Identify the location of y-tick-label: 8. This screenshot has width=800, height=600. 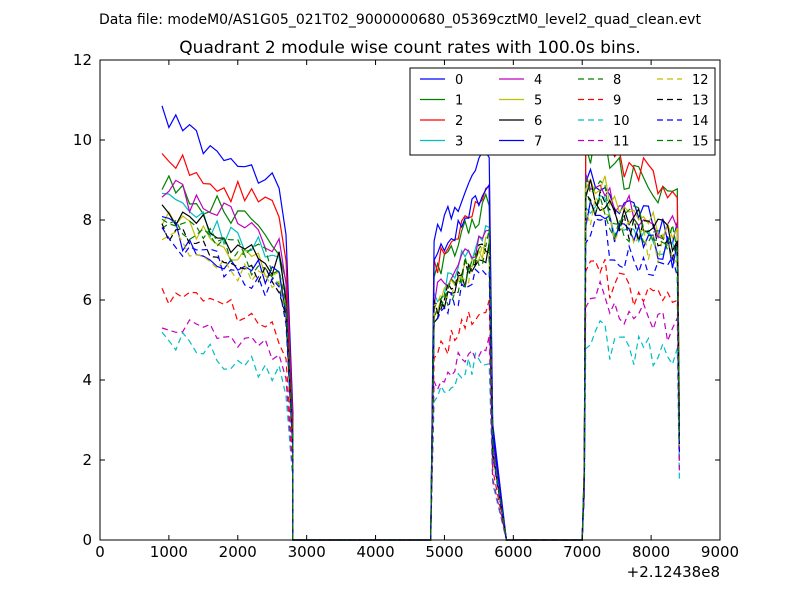
(87, 220).